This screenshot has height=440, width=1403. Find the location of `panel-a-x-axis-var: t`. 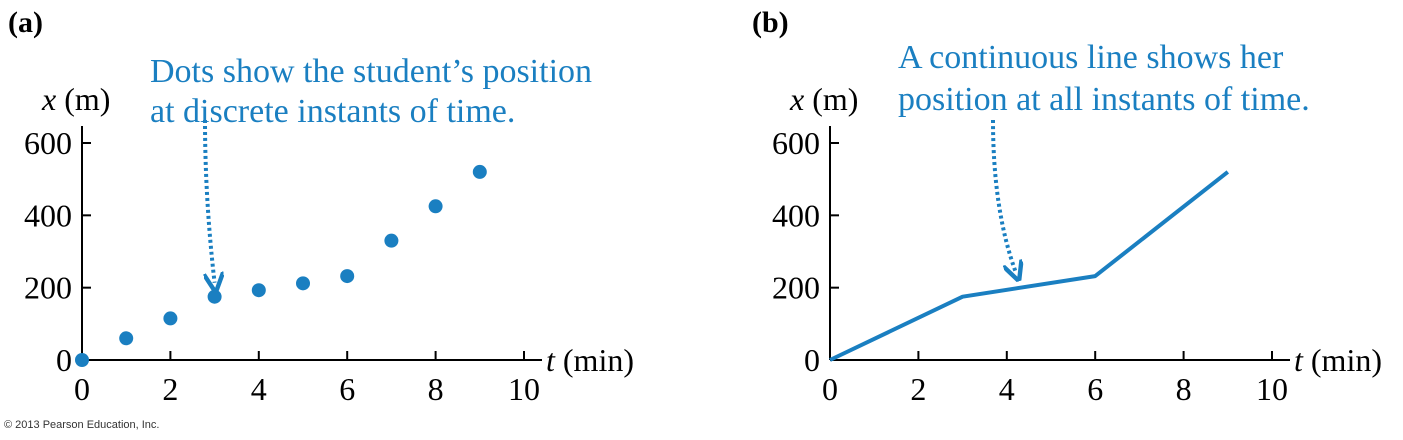

panel-a-x-axis-var: t is located at coordinates (551, 360).